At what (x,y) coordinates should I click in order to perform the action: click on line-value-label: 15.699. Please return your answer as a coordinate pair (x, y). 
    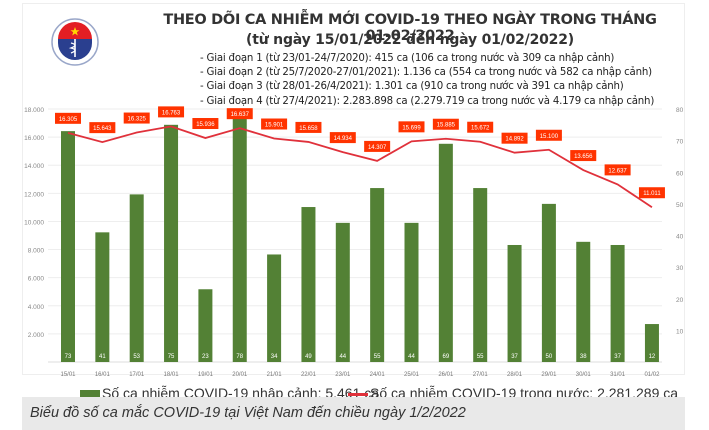
    Looking at the image, I should click on (411, 128).